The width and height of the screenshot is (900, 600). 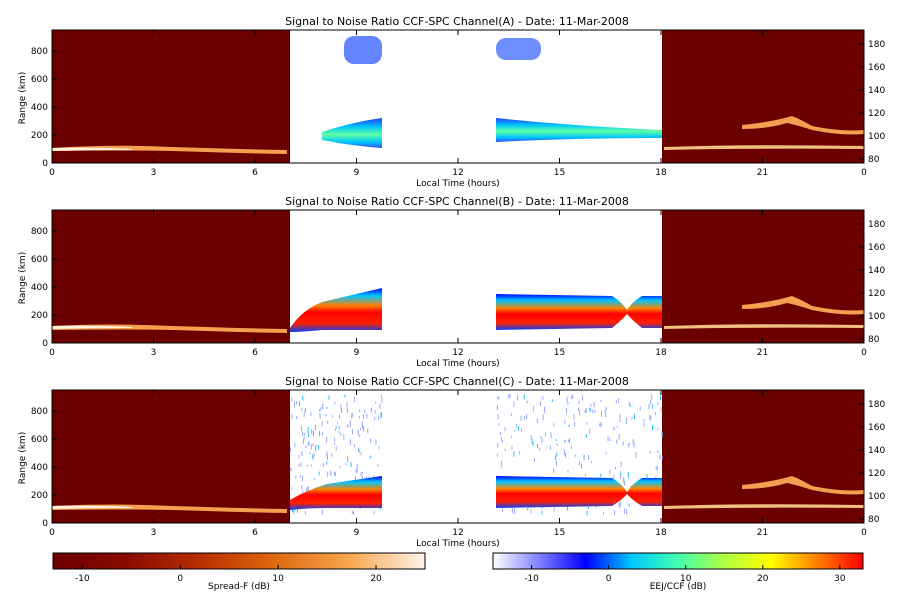 What do you see at coordinates (876, 114) in the screenshot?
I see `y2-tick-label: 120` at bounding box center [876, 114].